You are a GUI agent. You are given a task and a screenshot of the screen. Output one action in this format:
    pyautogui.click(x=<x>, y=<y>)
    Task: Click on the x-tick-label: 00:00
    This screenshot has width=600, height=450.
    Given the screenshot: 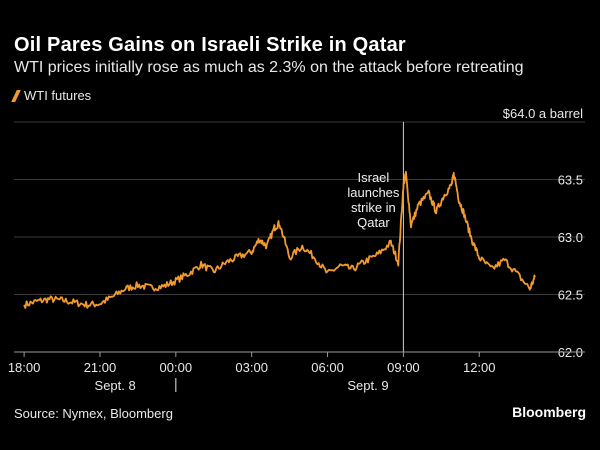 What is the action you would take?
    pyautogui.click(x=176, y=367)
    